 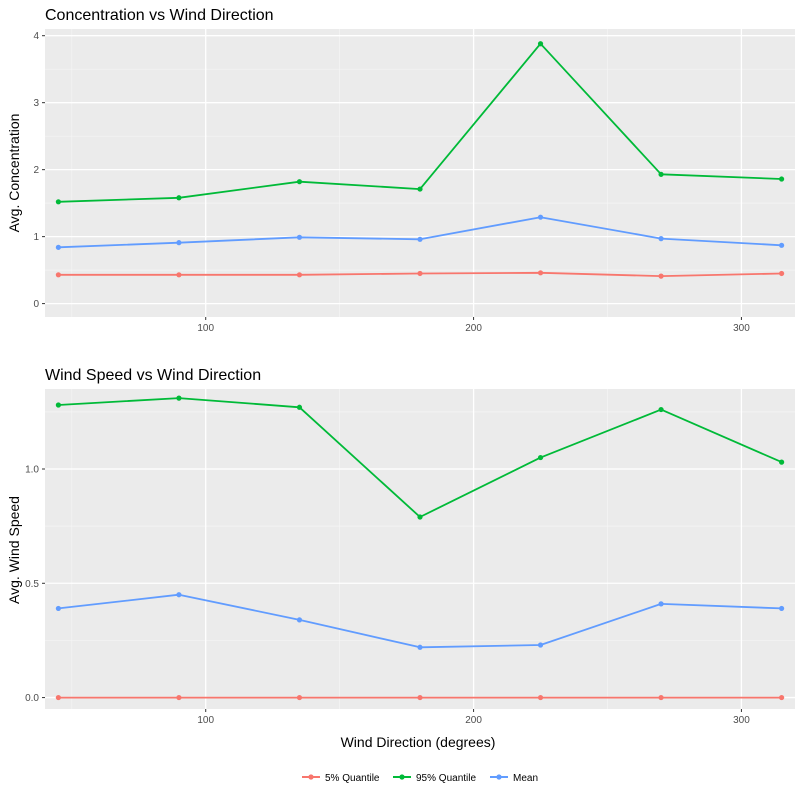 What do you see at coordinates (205, 720) in the screenshot?
I see `wind-speed-x-tick-label: 100` at bounding box center [205, 720].